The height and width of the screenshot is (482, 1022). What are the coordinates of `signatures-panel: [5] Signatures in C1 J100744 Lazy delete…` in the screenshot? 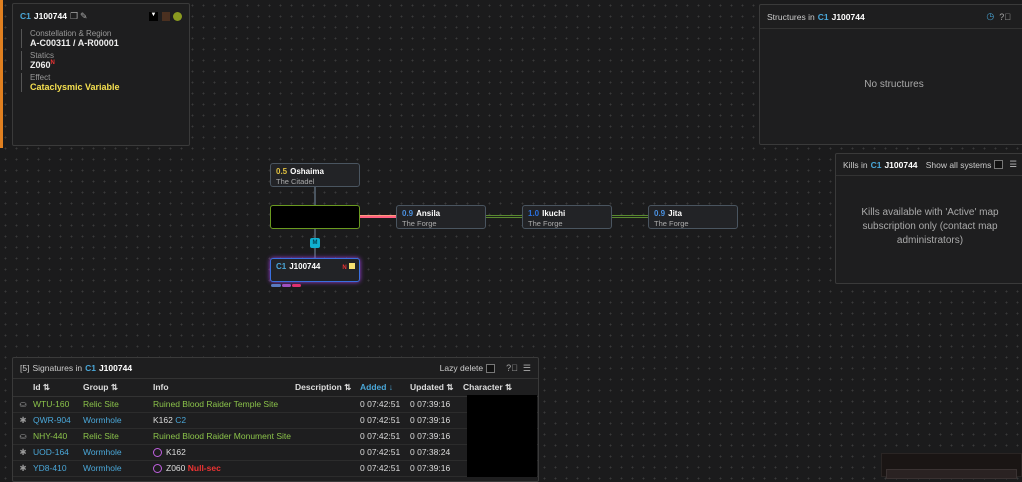 It's located at (275, 419).